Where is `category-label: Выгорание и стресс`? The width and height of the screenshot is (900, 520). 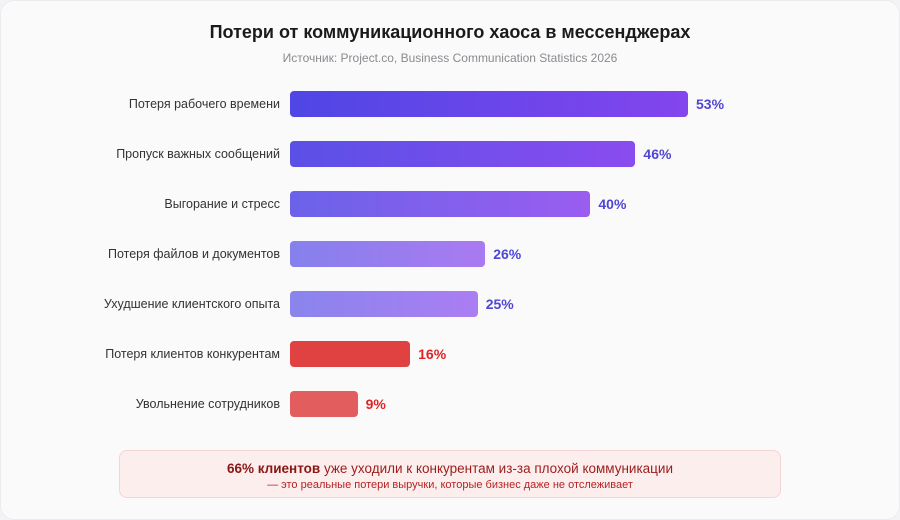 category-label: Выгорание и стресс is located at coordinates (222, 204).